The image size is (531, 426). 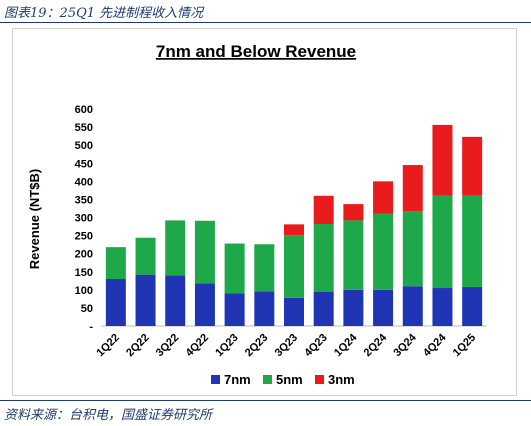 I want to click on bar-5nm-2Q23, so click(x=264, y=268).